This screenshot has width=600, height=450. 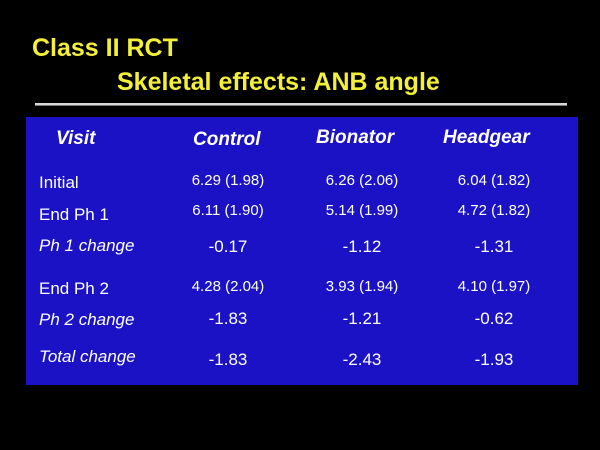 I want to click on cell-end-ph1-control: 6.11 (1.90), so click(x=228, y=210).